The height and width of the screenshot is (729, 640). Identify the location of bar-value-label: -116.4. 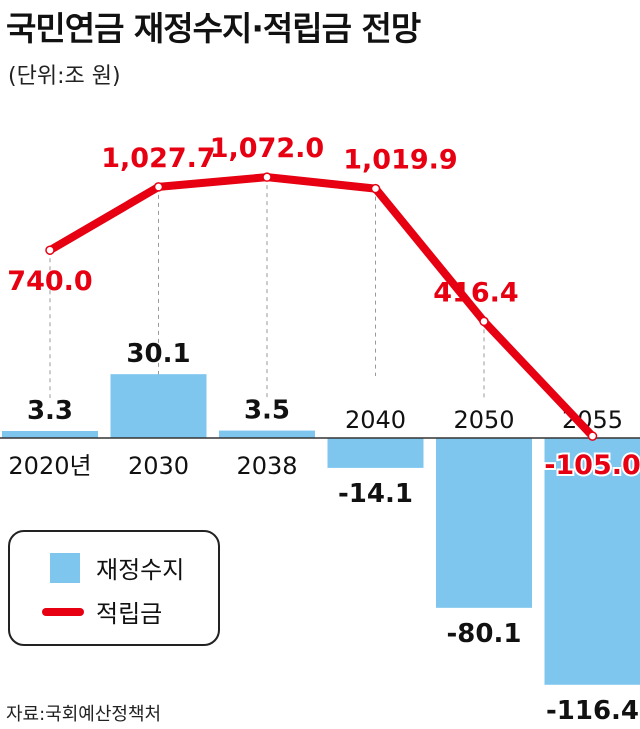
(592, 711).